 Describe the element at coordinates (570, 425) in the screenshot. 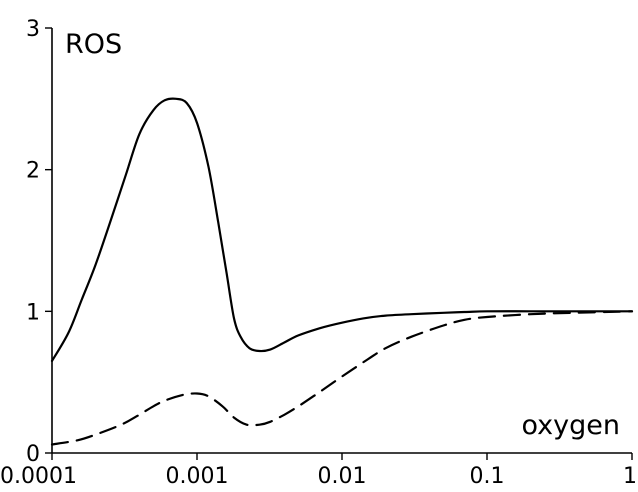

I see `x-axis-title: oxygen` at that location.